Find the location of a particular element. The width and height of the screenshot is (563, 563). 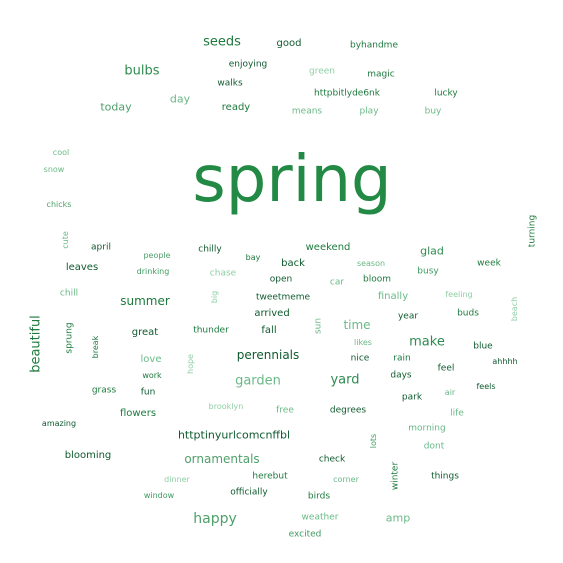

word-happy: happy is located at coordinates (215, 519).